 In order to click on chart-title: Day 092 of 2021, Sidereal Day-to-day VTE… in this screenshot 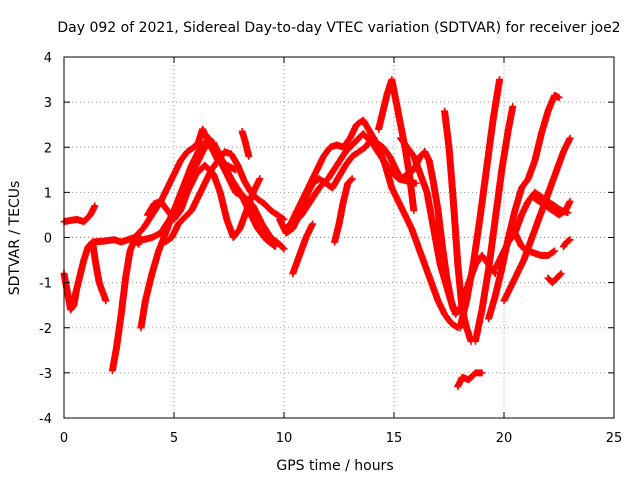, I will do `click(338, 28)`.